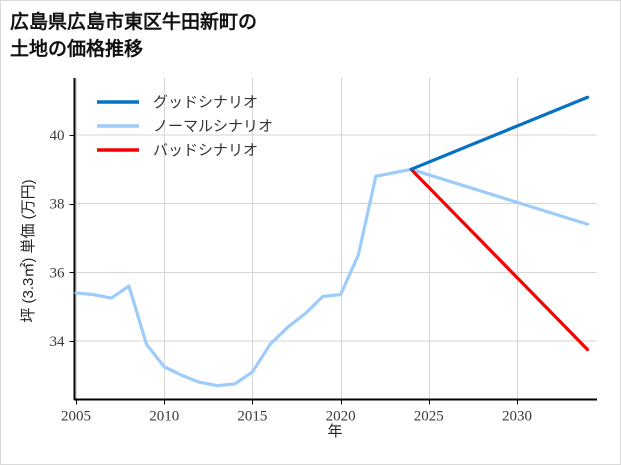 This screenshot has width=621, height=465. Describe the element at coordinates (205, 151) in the screenshot. I see `legend-label-2: バッドシナリオ` at that location.